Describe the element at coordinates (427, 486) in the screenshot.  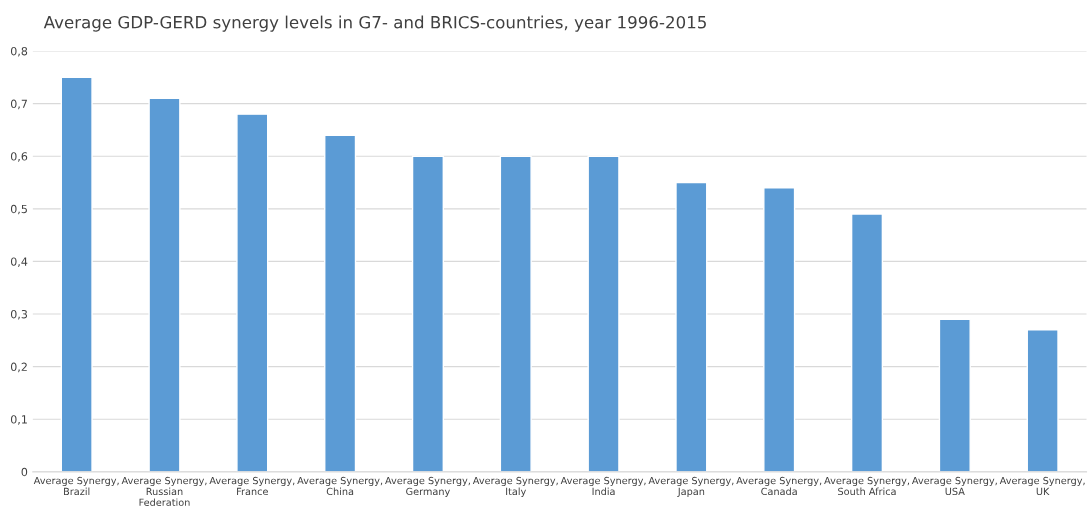
I see `x-tick-label: Average Synergy, Germany` at that location.